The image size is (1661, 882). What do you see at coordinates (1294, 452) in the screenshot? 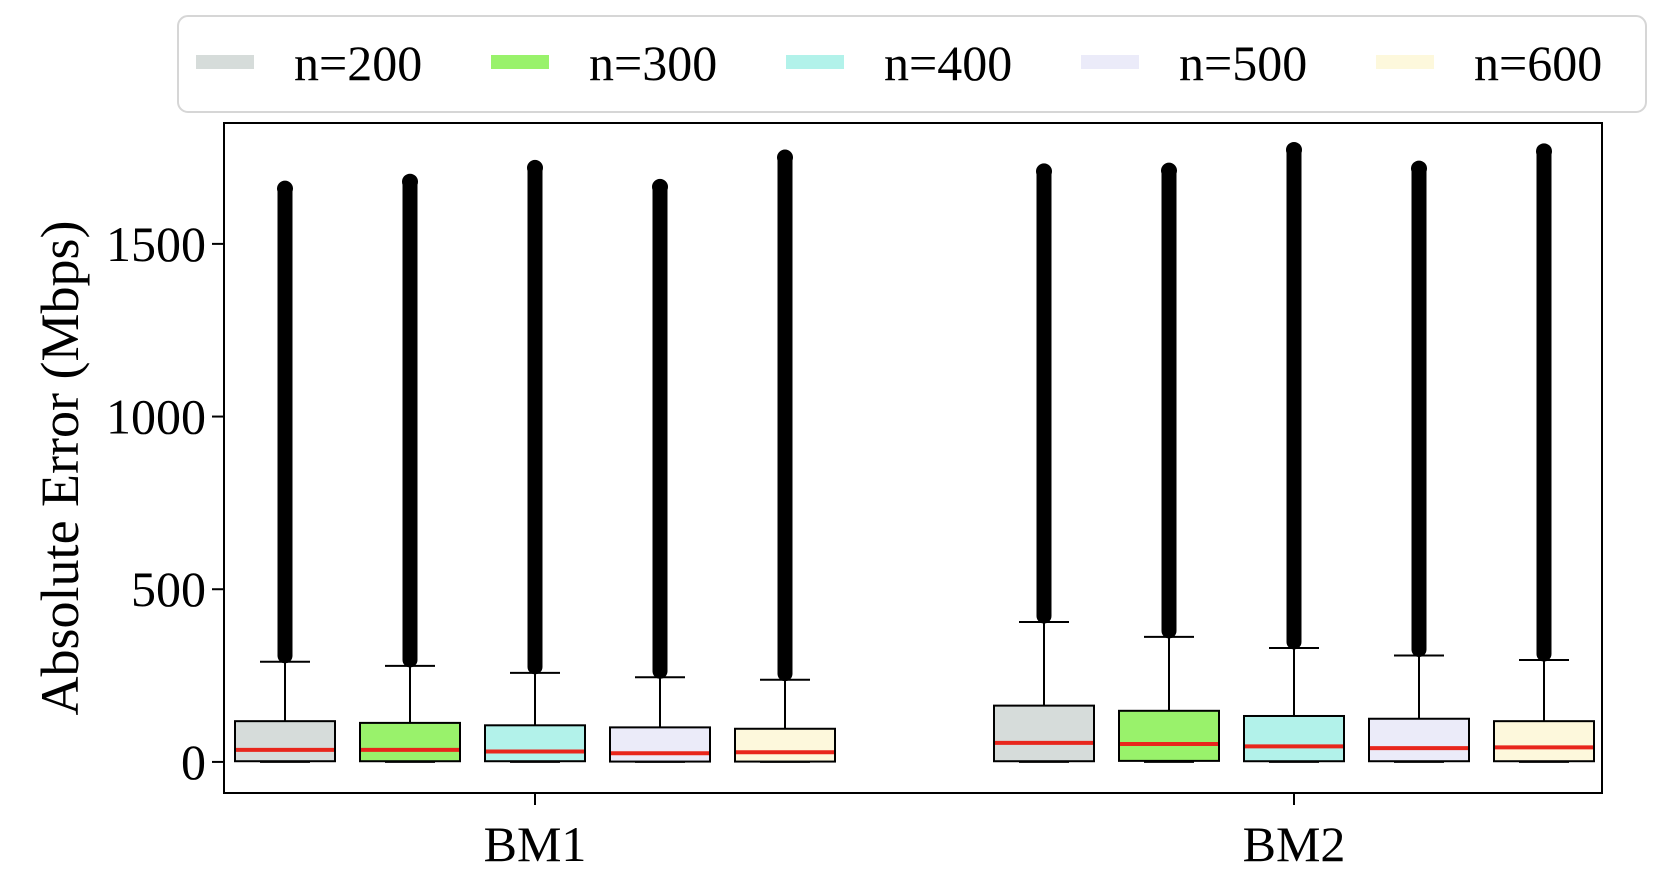
I see `box-n=400-BM2` at bounding box center [1294, 452].